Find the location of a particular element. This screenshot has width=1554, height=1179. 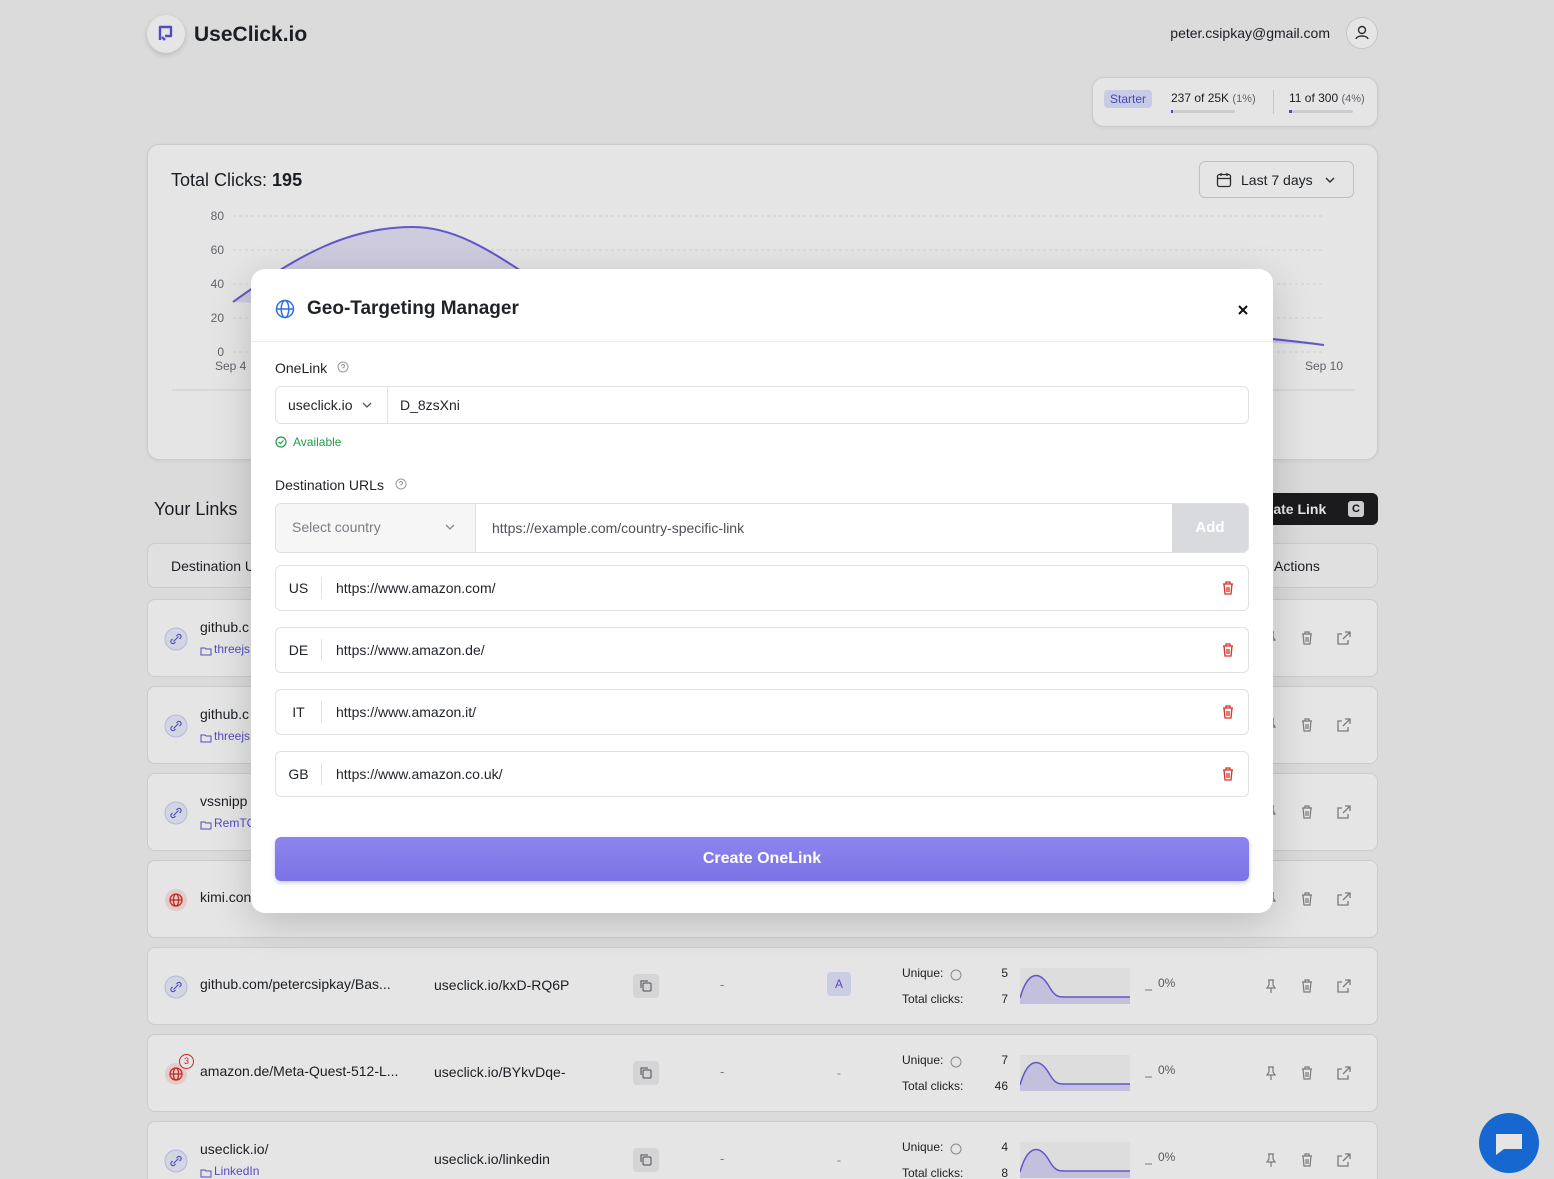

destination: vssnipp is located at coordinates (224, 801).